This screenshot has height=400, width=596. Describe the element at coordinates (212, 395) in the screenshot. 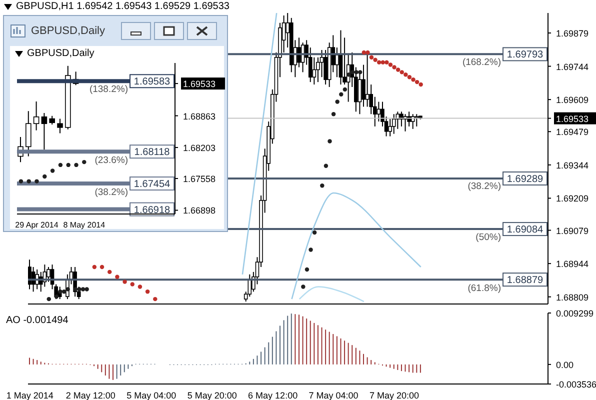

I see `x-tick-label: 5 May 20:00` at that location.